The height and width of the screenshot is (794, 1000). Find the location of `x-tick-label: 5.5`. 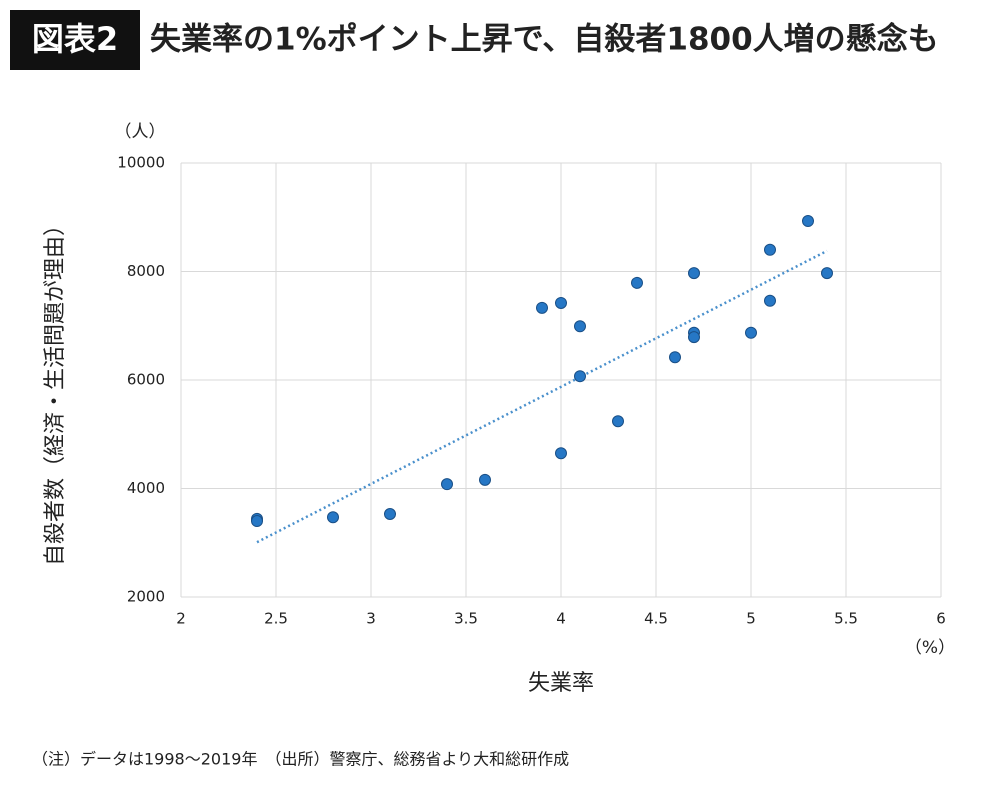

x-tick-label: 5.5 is located at coordinates (846, 619).